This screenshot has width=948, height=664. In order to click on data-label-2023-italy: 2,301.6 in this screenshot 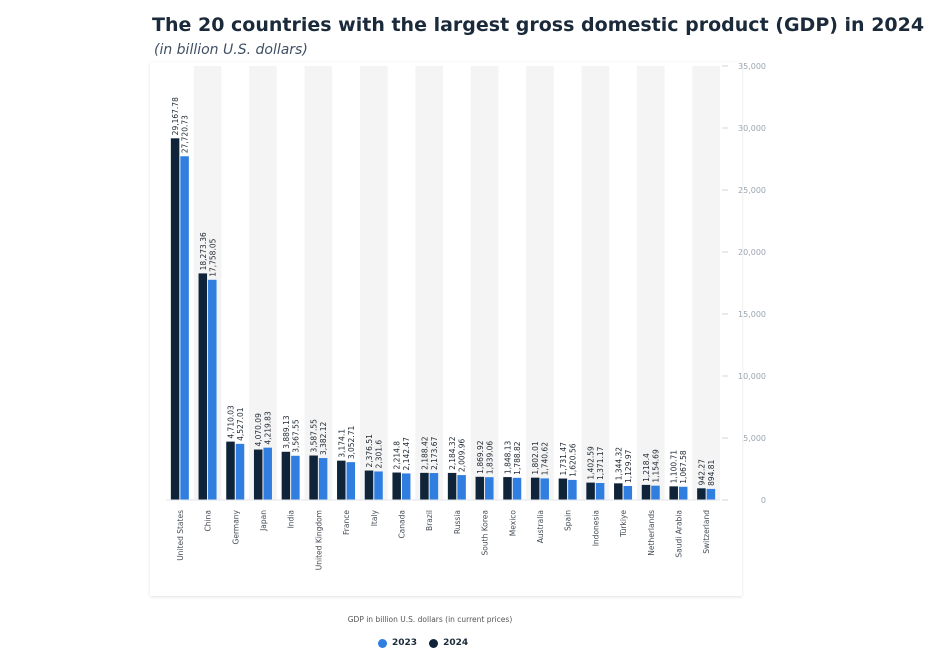, I will do `click(379, 454)`.